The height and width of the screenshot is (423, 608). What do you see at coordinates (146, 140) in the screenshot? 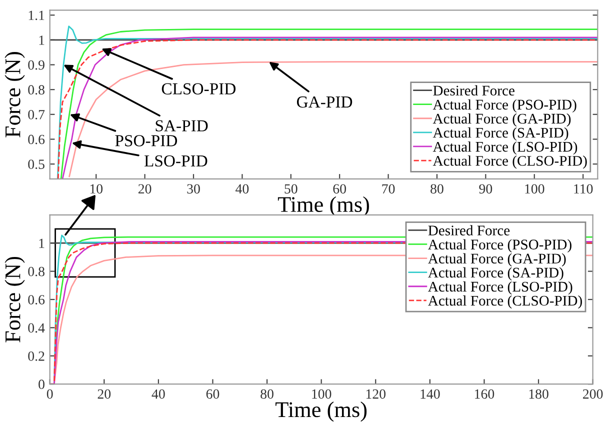
I see `annotation: PSO-PID` at bounding box center [146, 140].